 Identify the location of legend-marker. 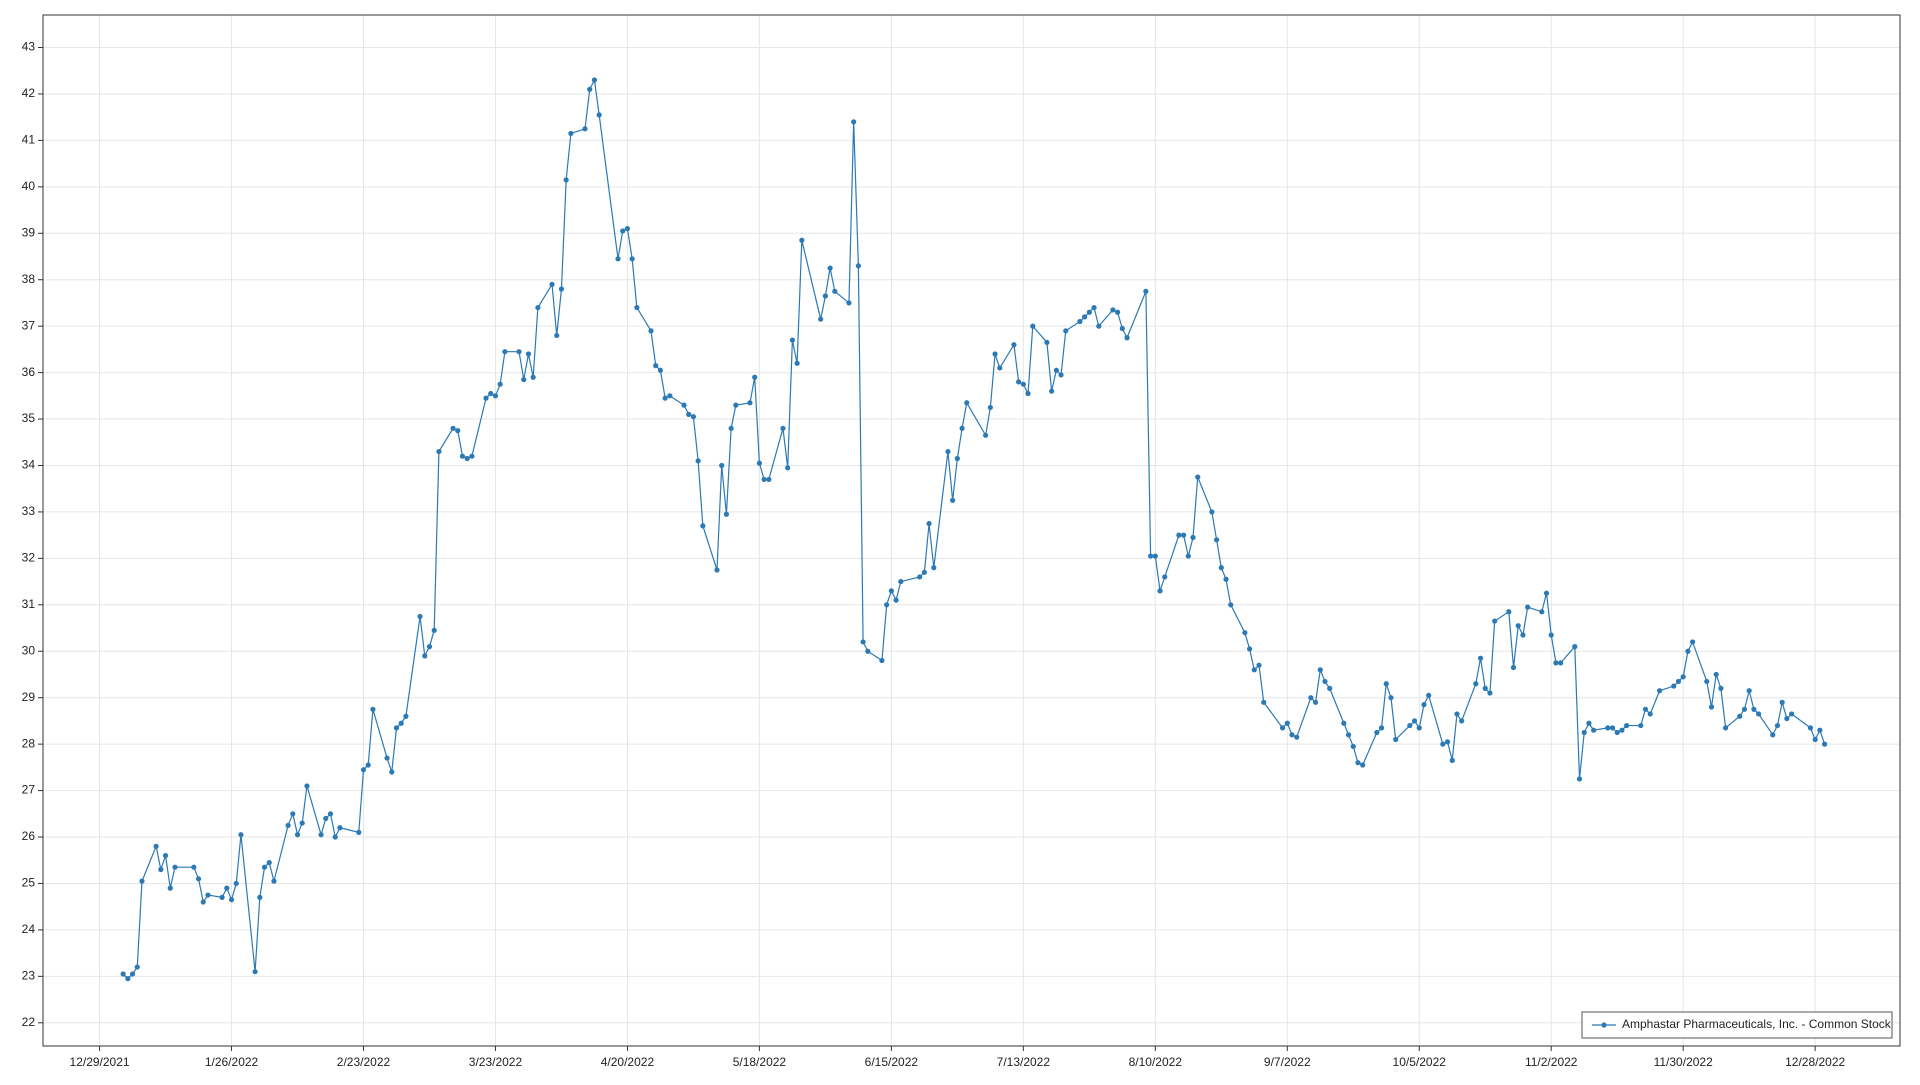
(1604, 1025).